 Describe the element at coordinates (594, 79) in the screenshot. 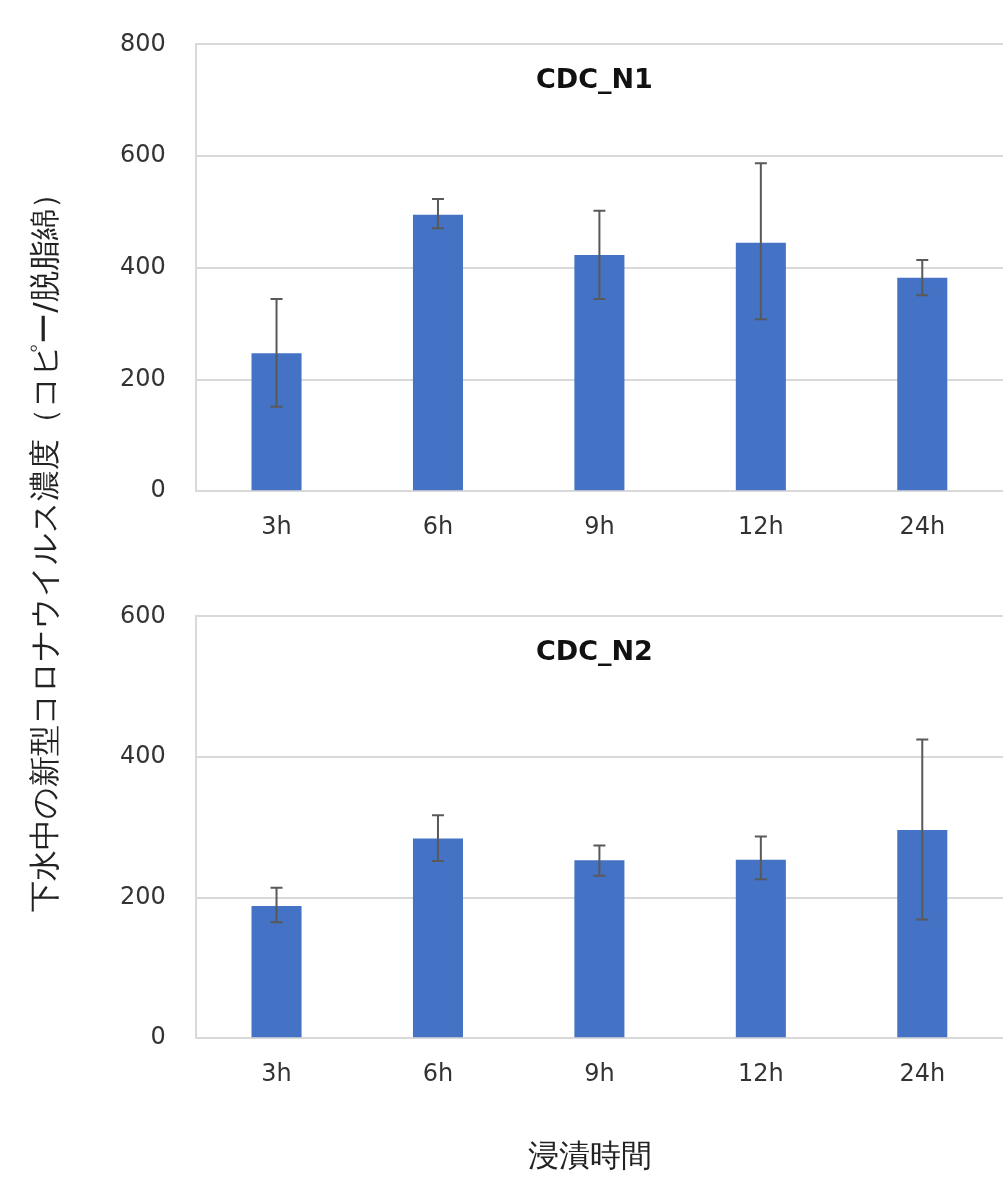

I see `text: CDC_N1` at that location.